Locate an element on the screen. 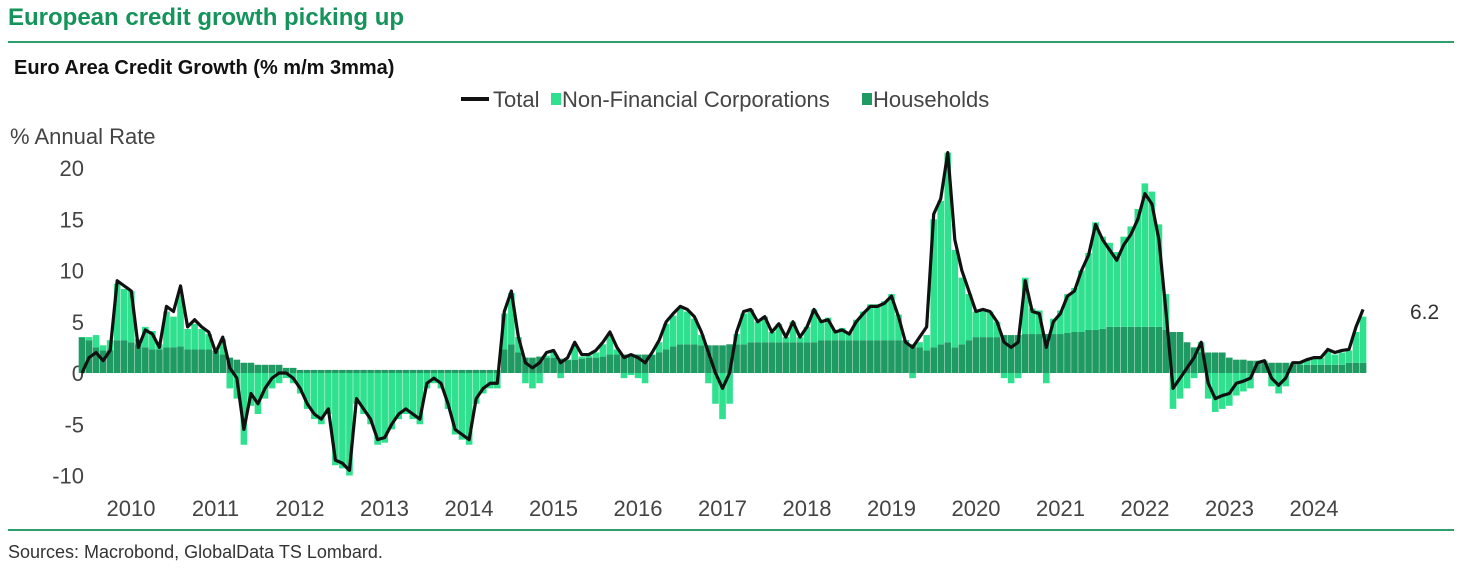 This screenshot has height=569, width=1462. households-bars is located at coordinates (722, 350).